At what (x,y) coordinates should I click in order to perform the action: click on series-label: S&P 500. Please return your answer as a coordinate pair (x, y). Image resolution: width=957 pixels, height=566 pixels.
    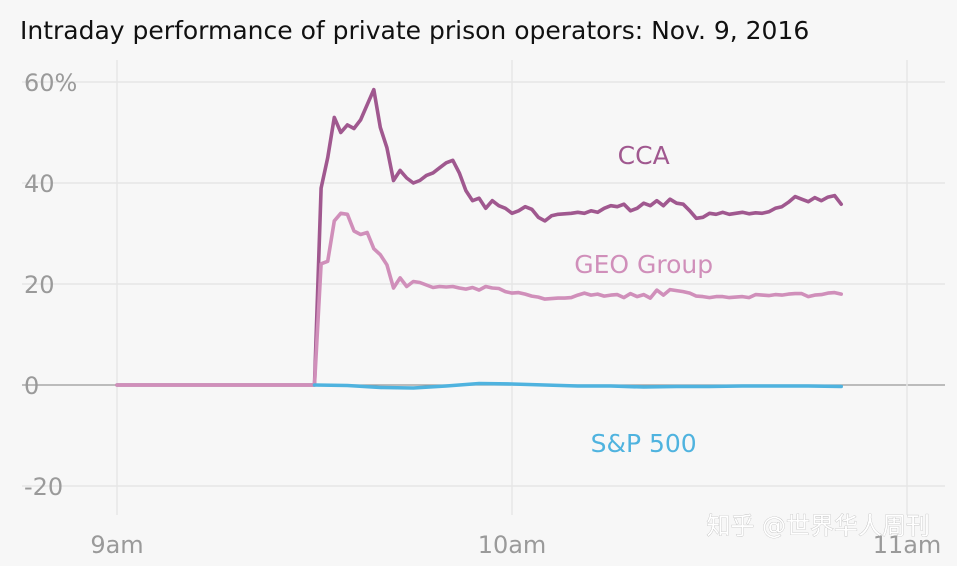
    Looking at the image, I should click on (644, 443).